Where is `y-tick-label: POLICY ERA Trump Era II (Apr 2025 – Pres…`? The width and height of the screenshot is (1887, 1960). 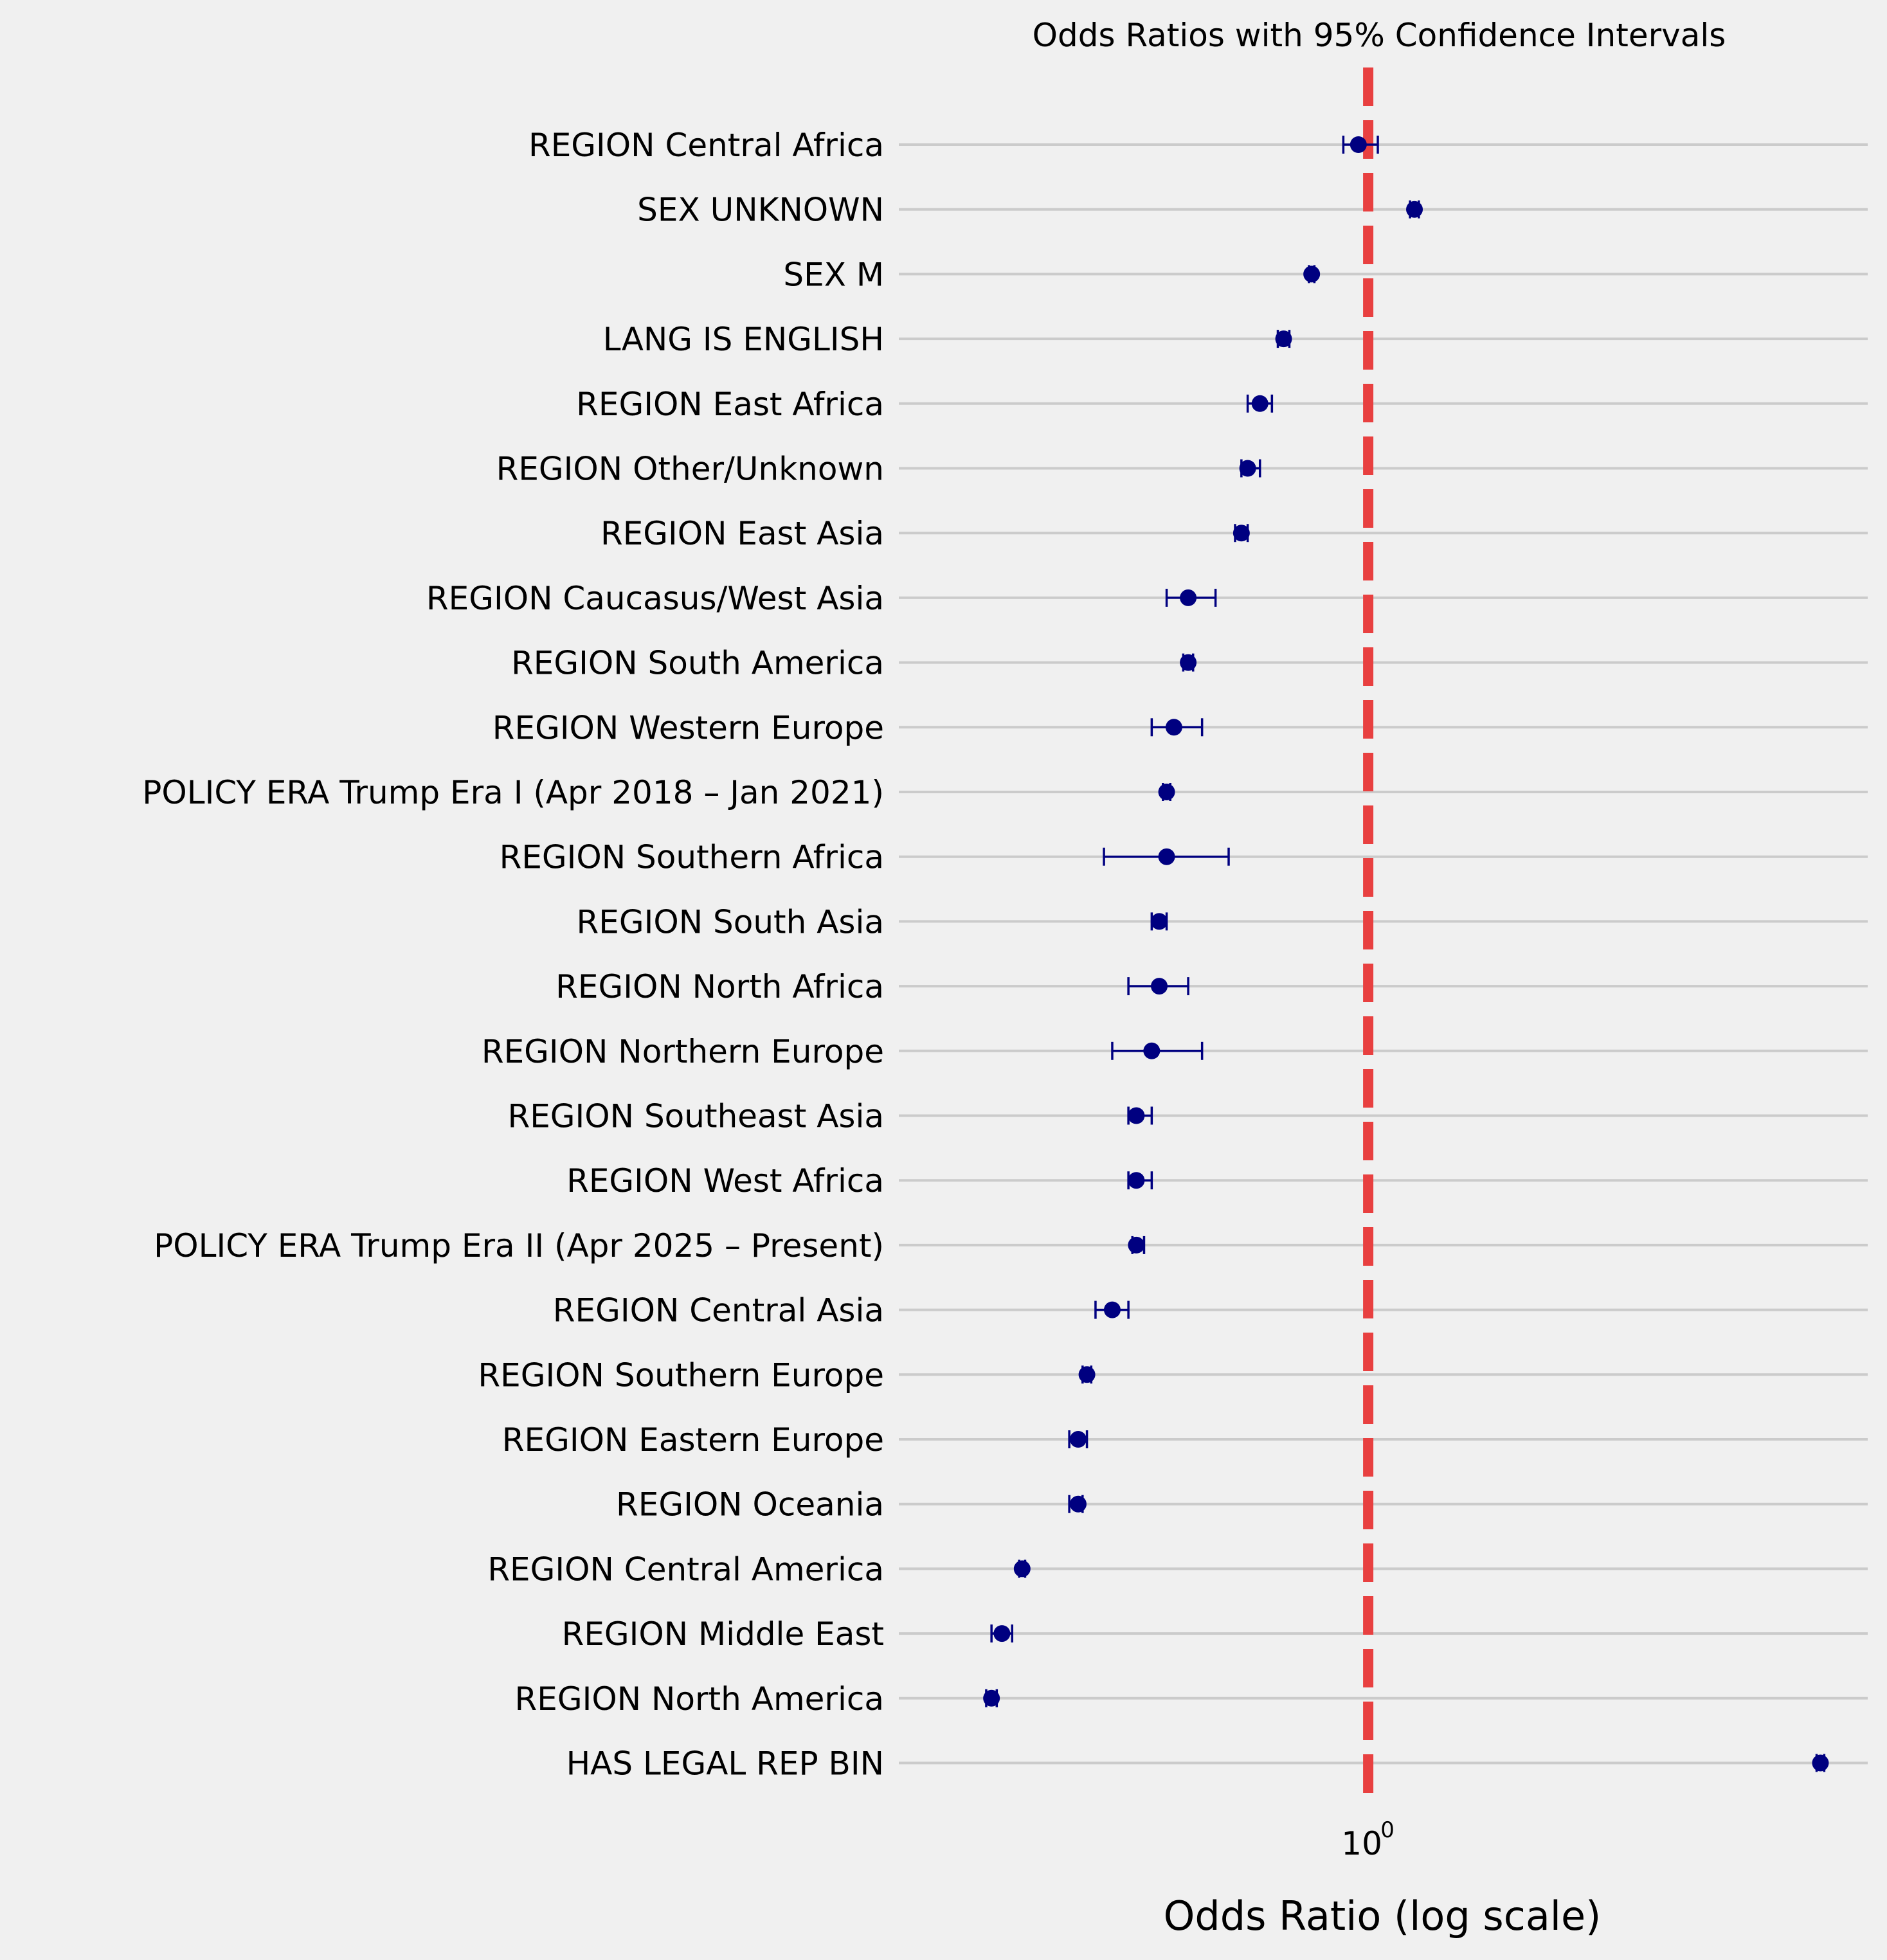
y-tick-label: POLICY ERA Trump Era II (Apr 2025 – Pres… is located at coordinates (519, 1245).